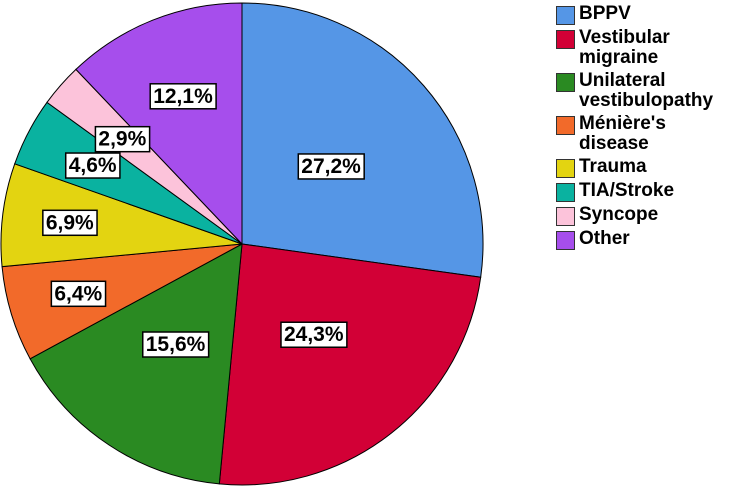  I want to click on svg-text: 24,3%, so click(314, 334).